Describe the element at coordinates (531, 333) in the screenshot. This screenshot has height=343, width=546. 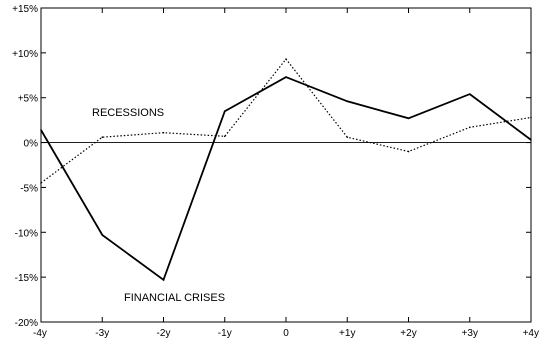
I see `x-tick-label: +4y` at that location.